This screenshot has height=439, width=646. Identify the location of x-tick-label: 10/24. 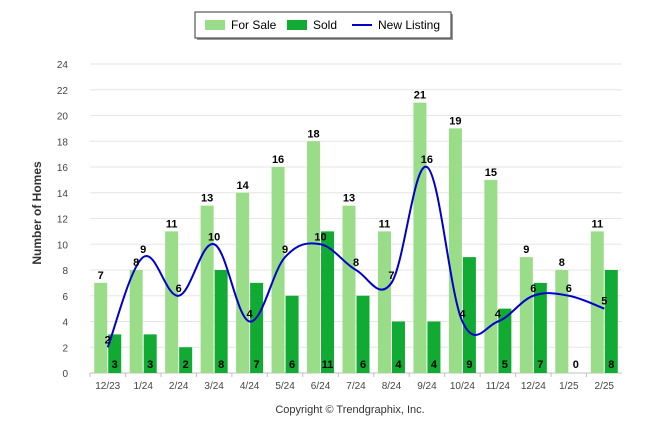
(462, 386).